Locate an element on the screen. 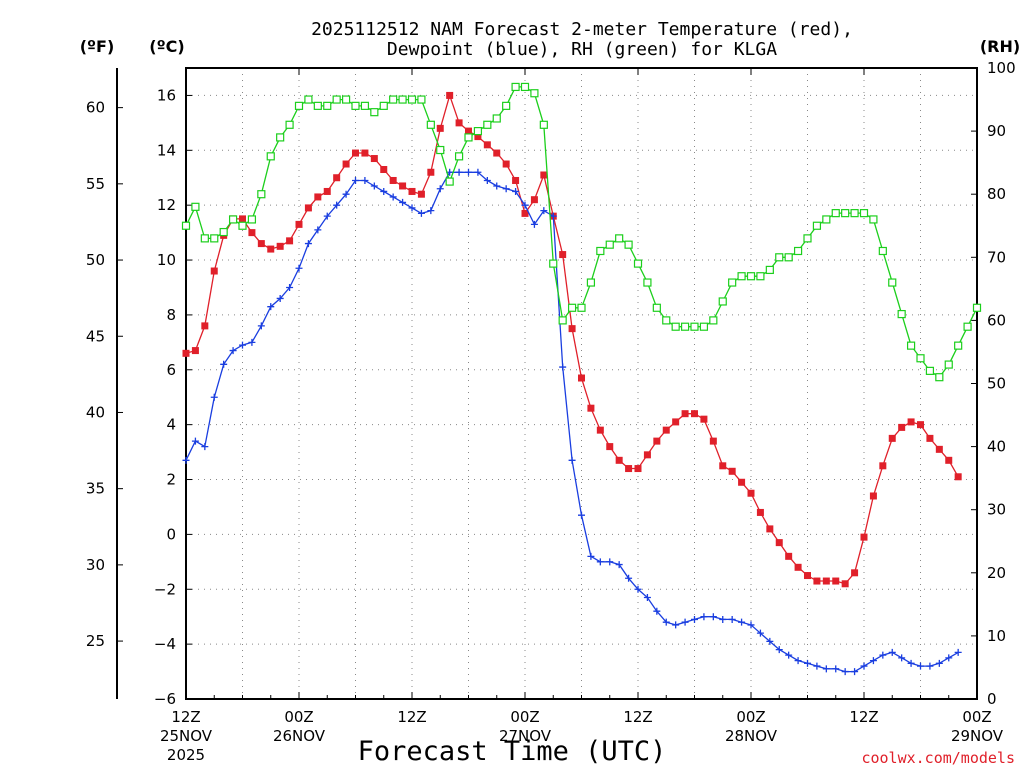  rh-tick-label: 20 is located at coordinates (996, 573).